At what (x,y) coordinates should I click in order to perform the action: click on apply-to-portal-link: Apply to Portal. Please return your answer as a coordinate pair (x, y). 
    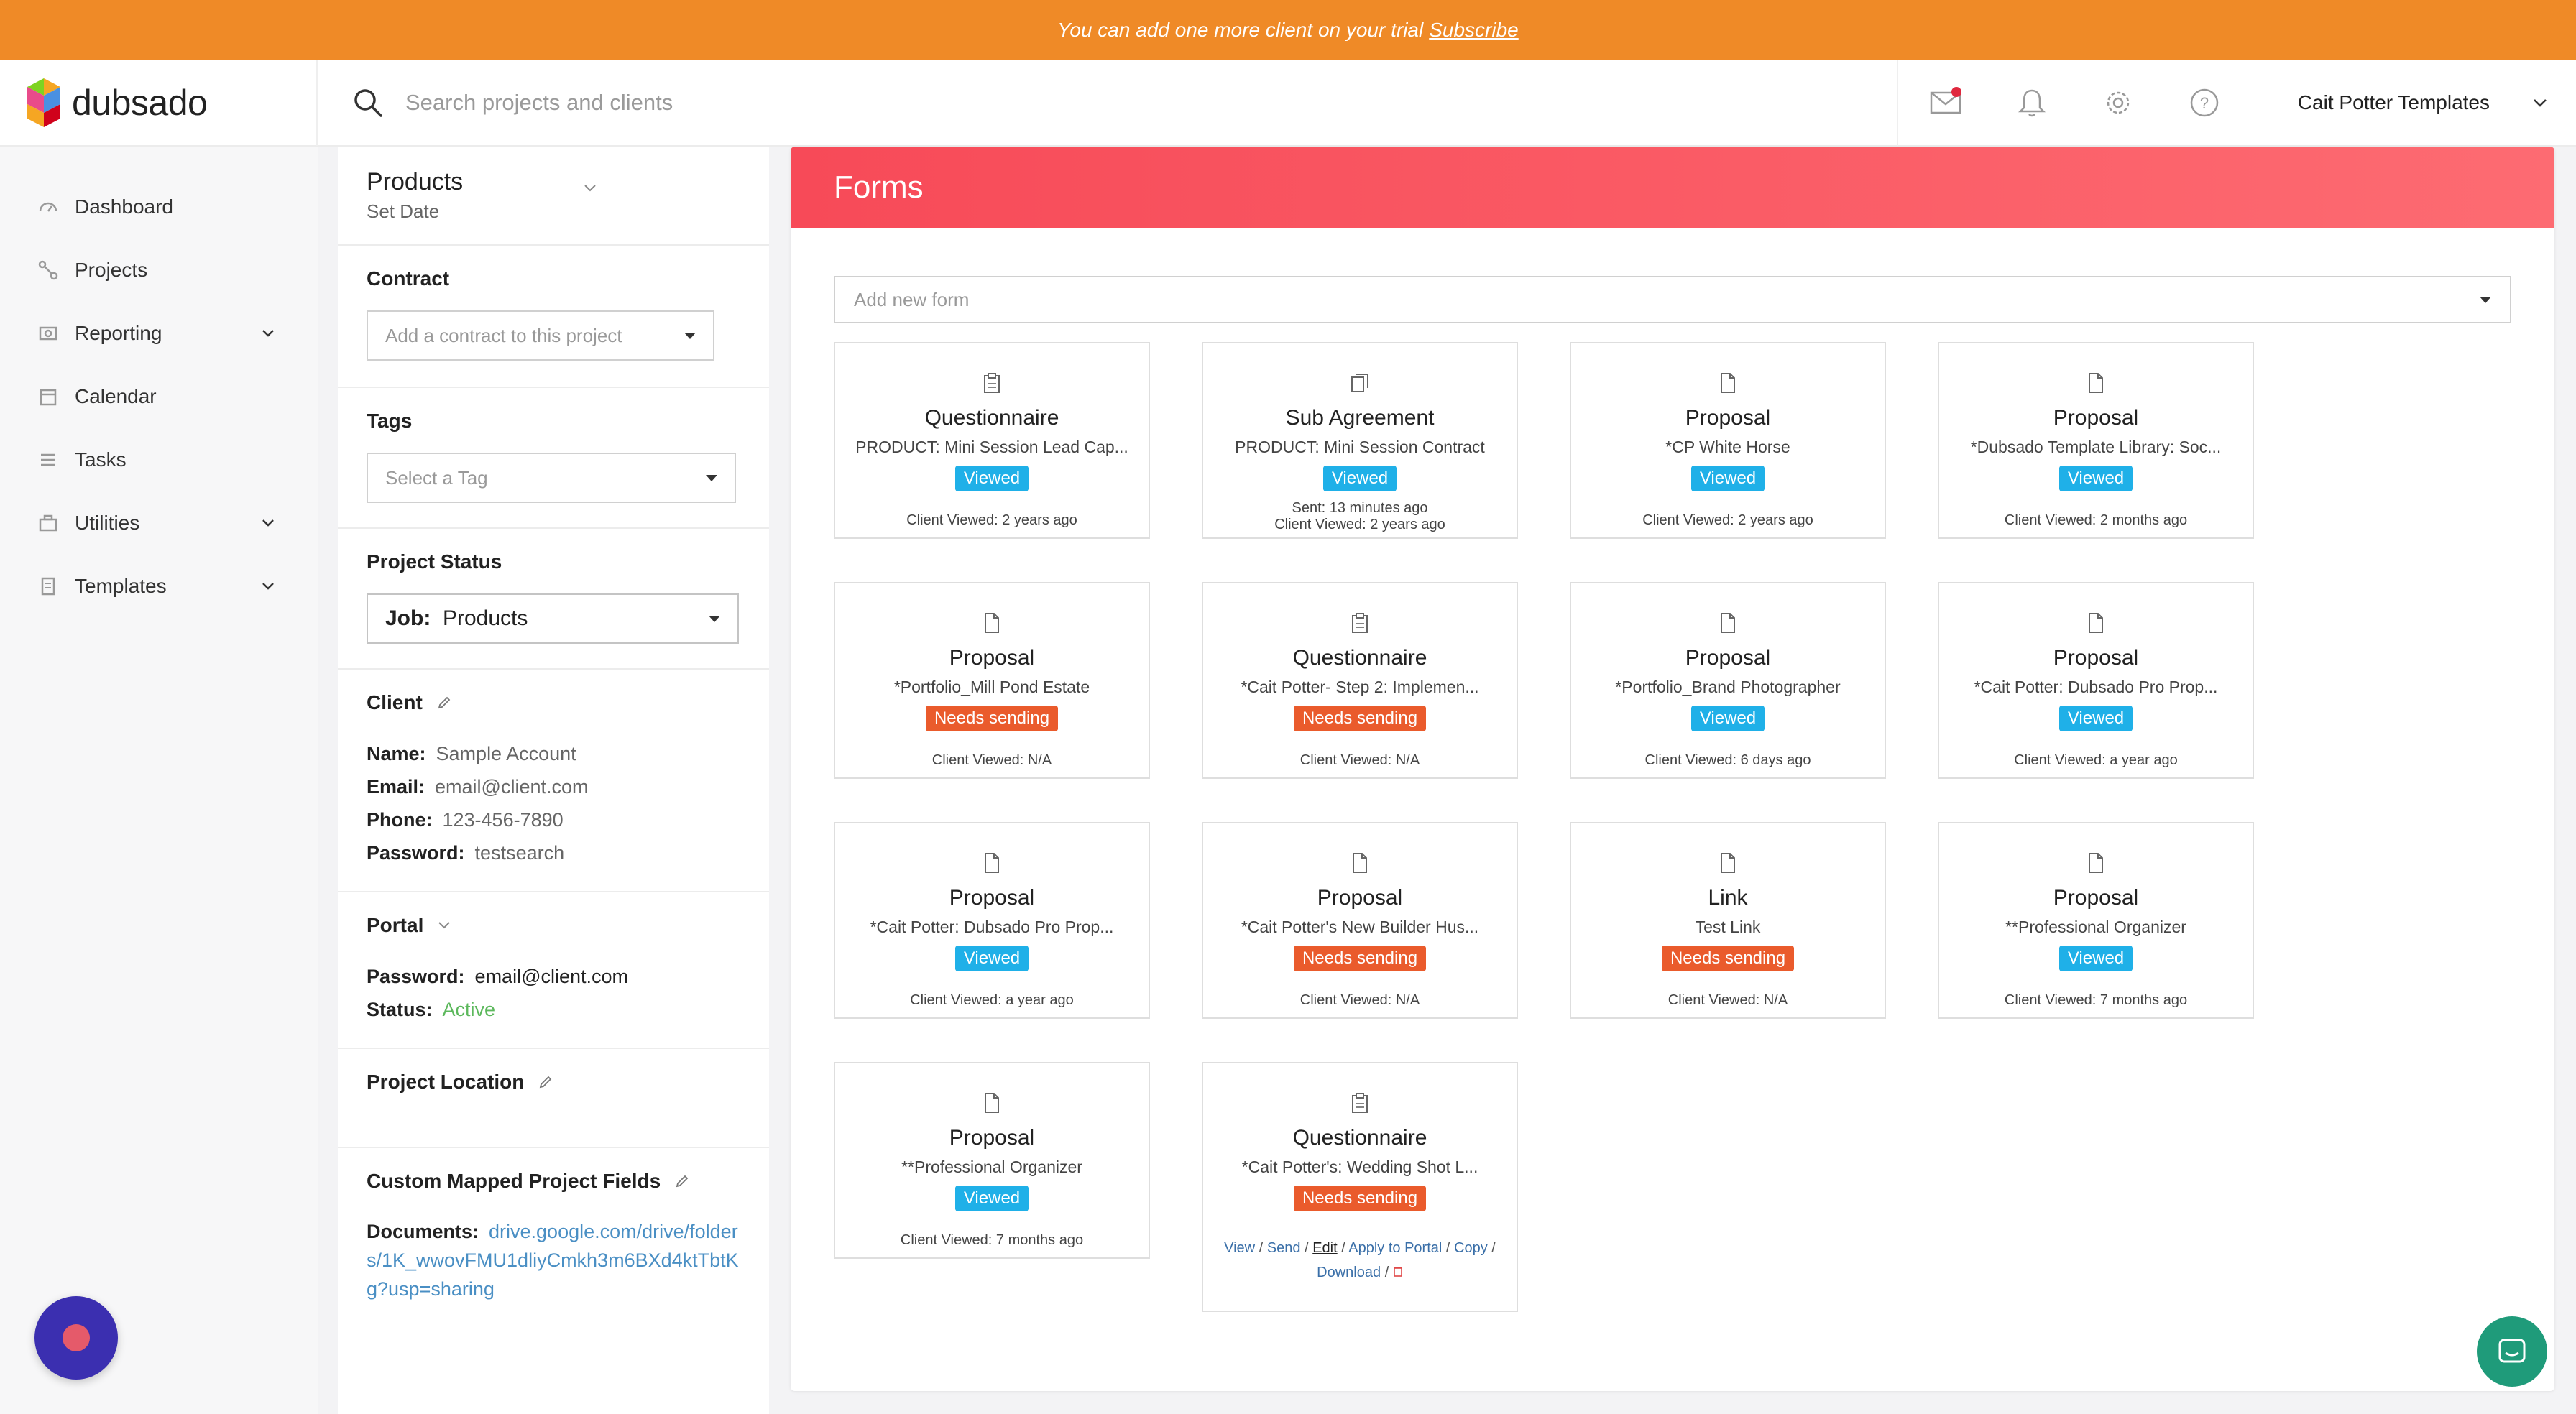
    Looking at the image, I should click on (1395, 1248).